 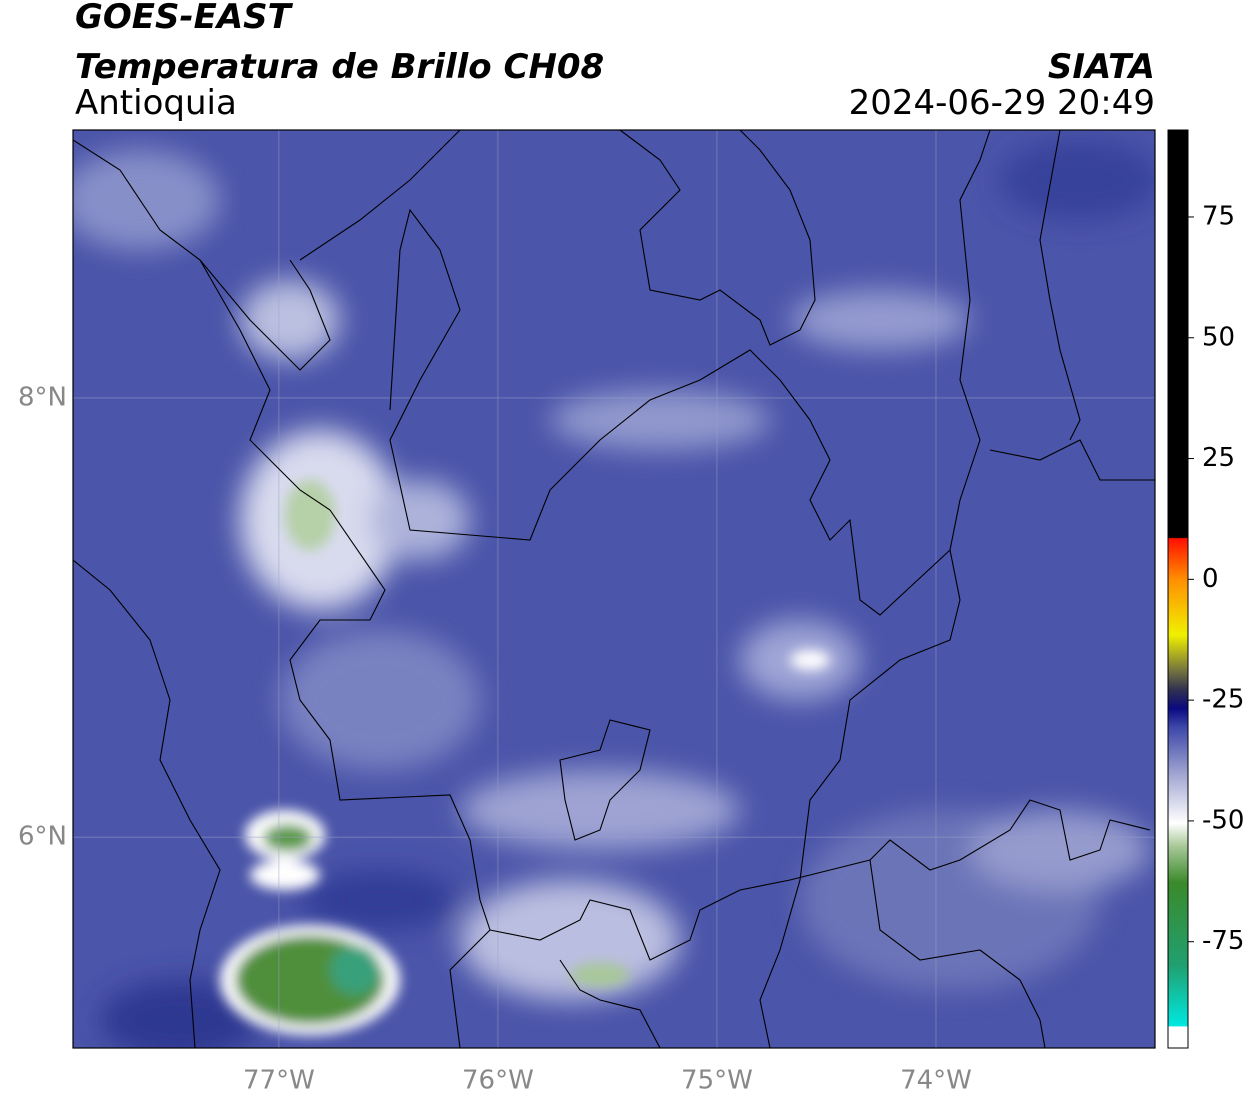 What do you see at coordinates (1210, 579) in the screenshot?
I see `colorbar-tick-label: 0` at bounding box center [1210, 579].